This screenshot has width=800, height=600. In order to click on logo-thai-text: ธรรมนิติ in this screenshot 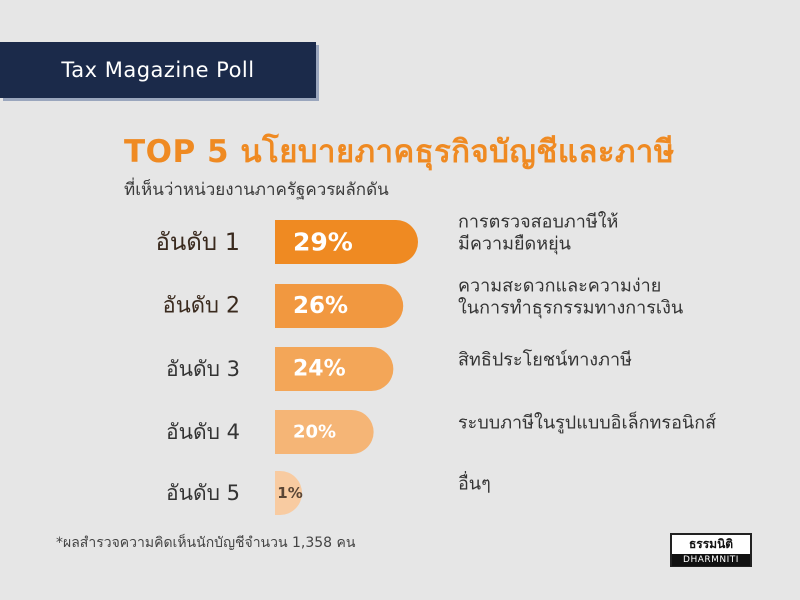, I will do `click(711, 544)`.